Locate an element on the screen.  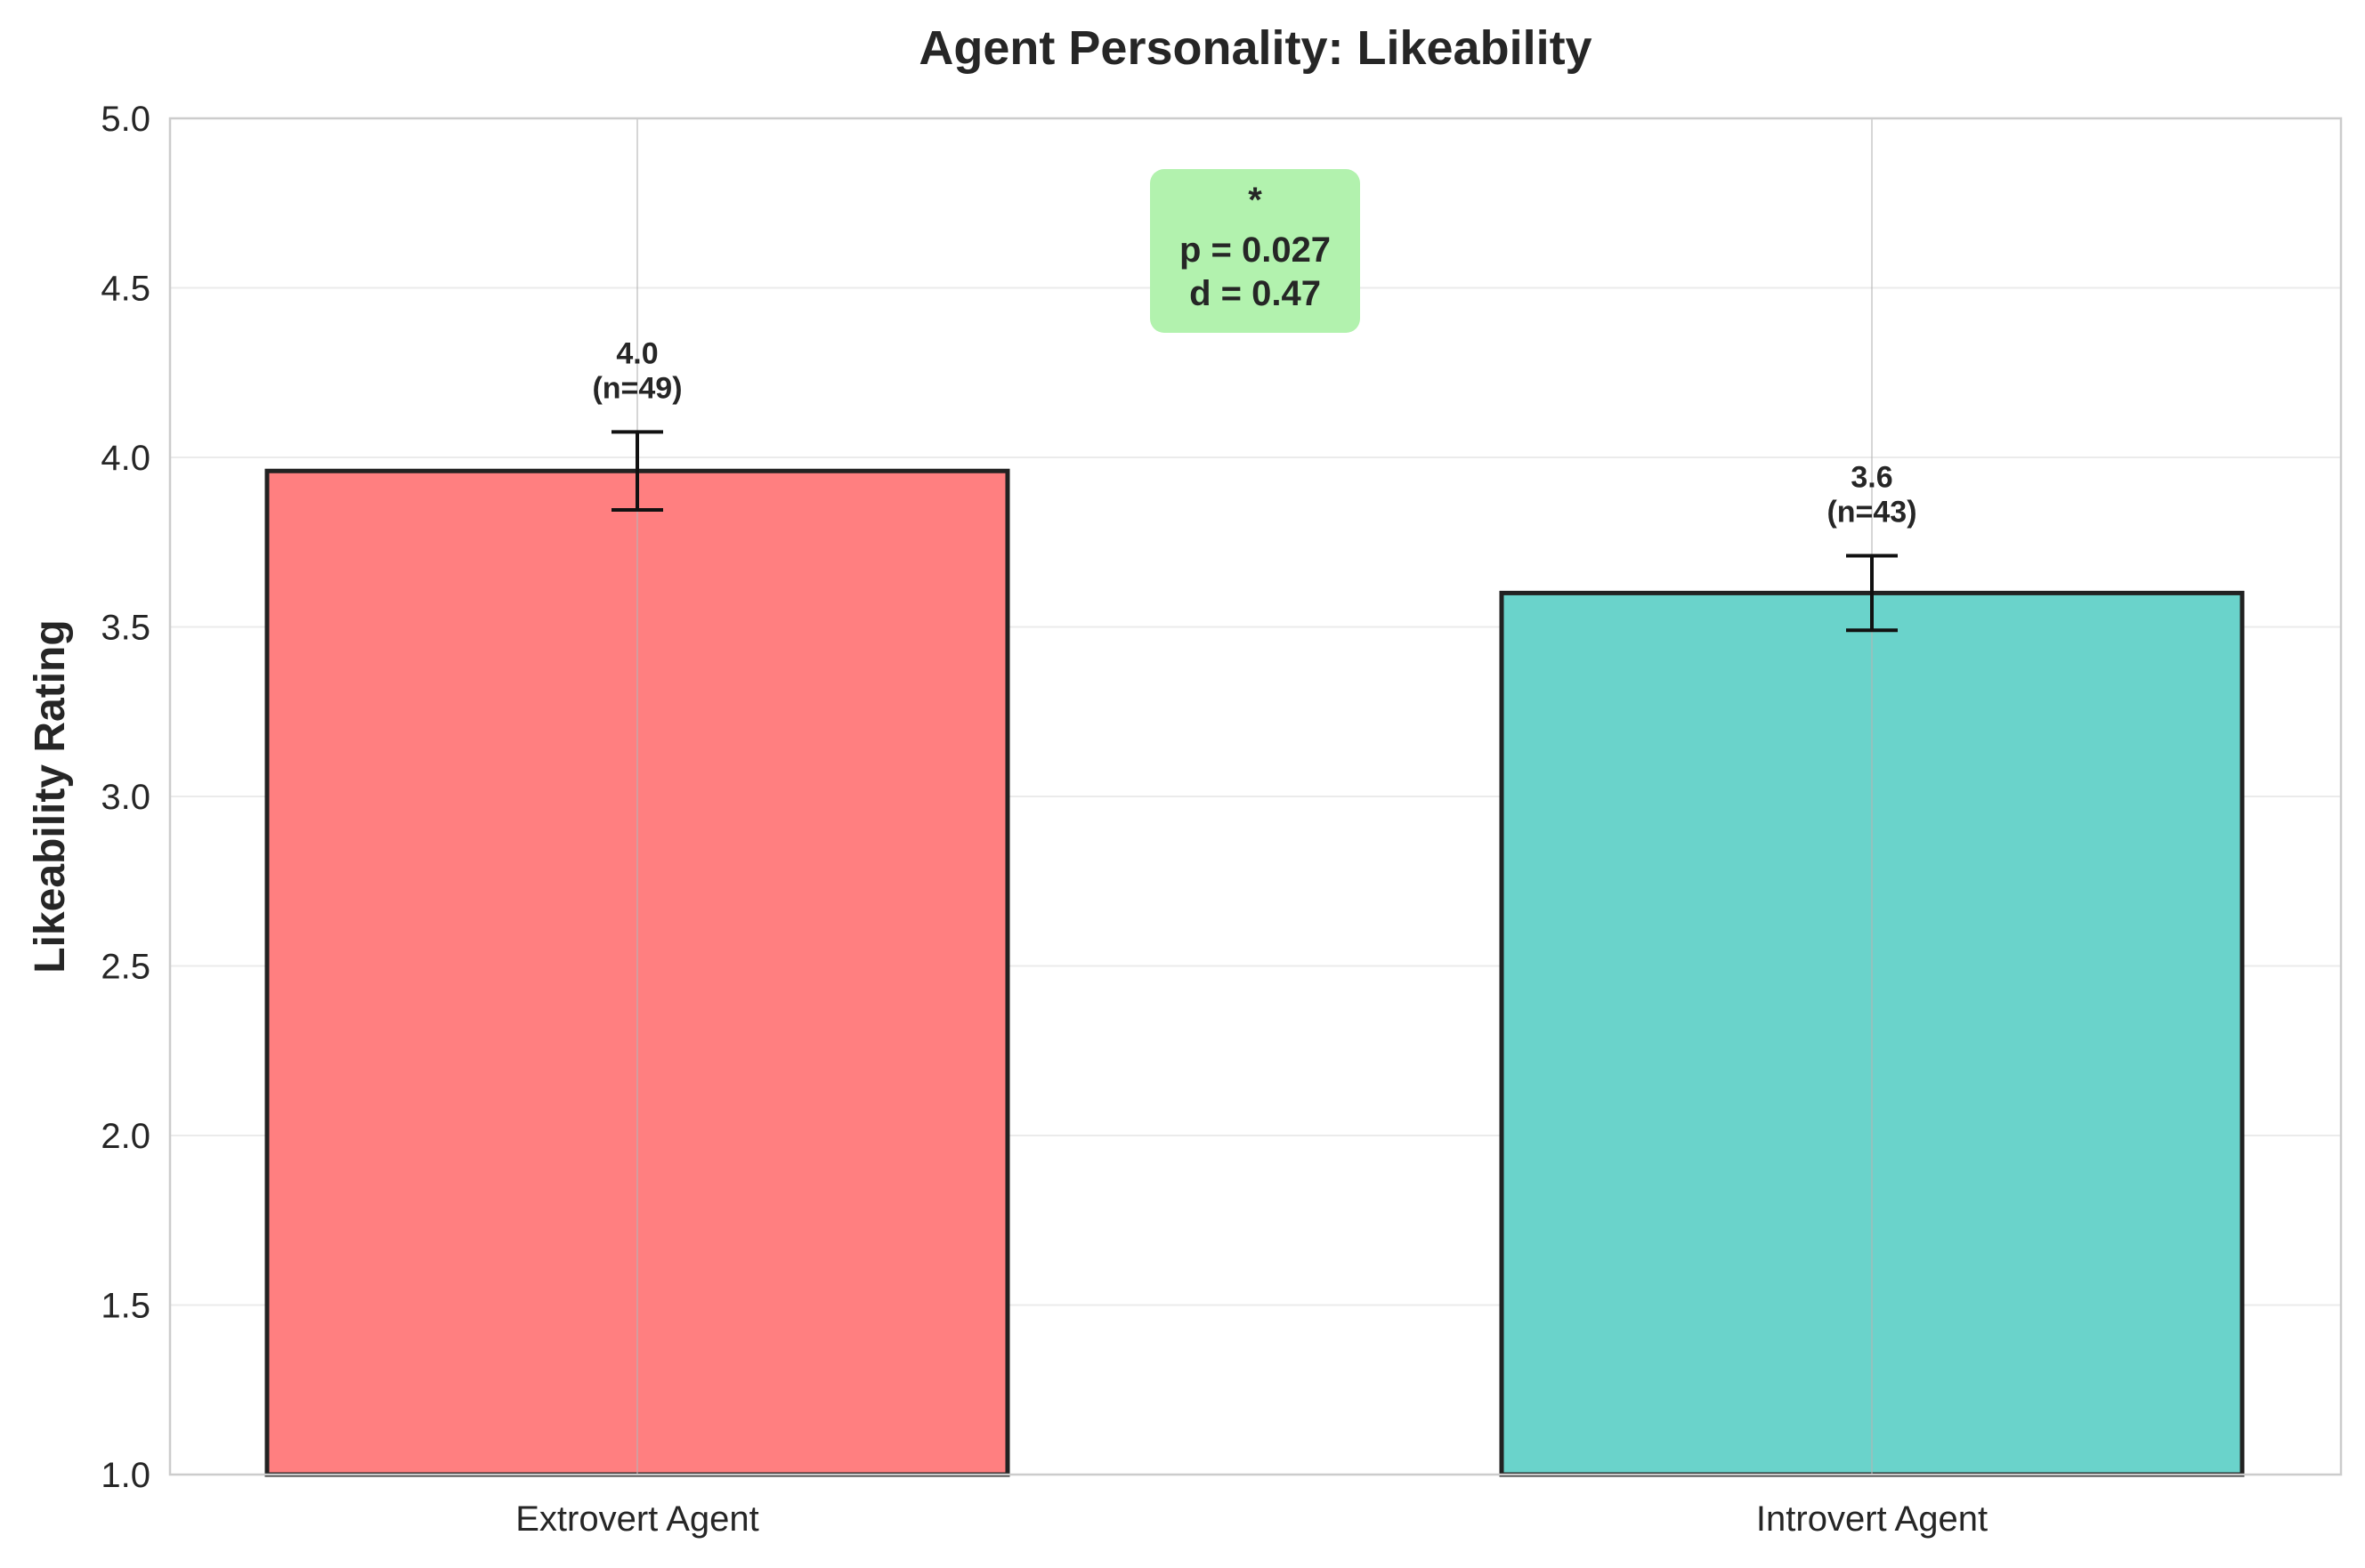
annotation-line: p = 0.027 is located at coordinates (1255, 250).